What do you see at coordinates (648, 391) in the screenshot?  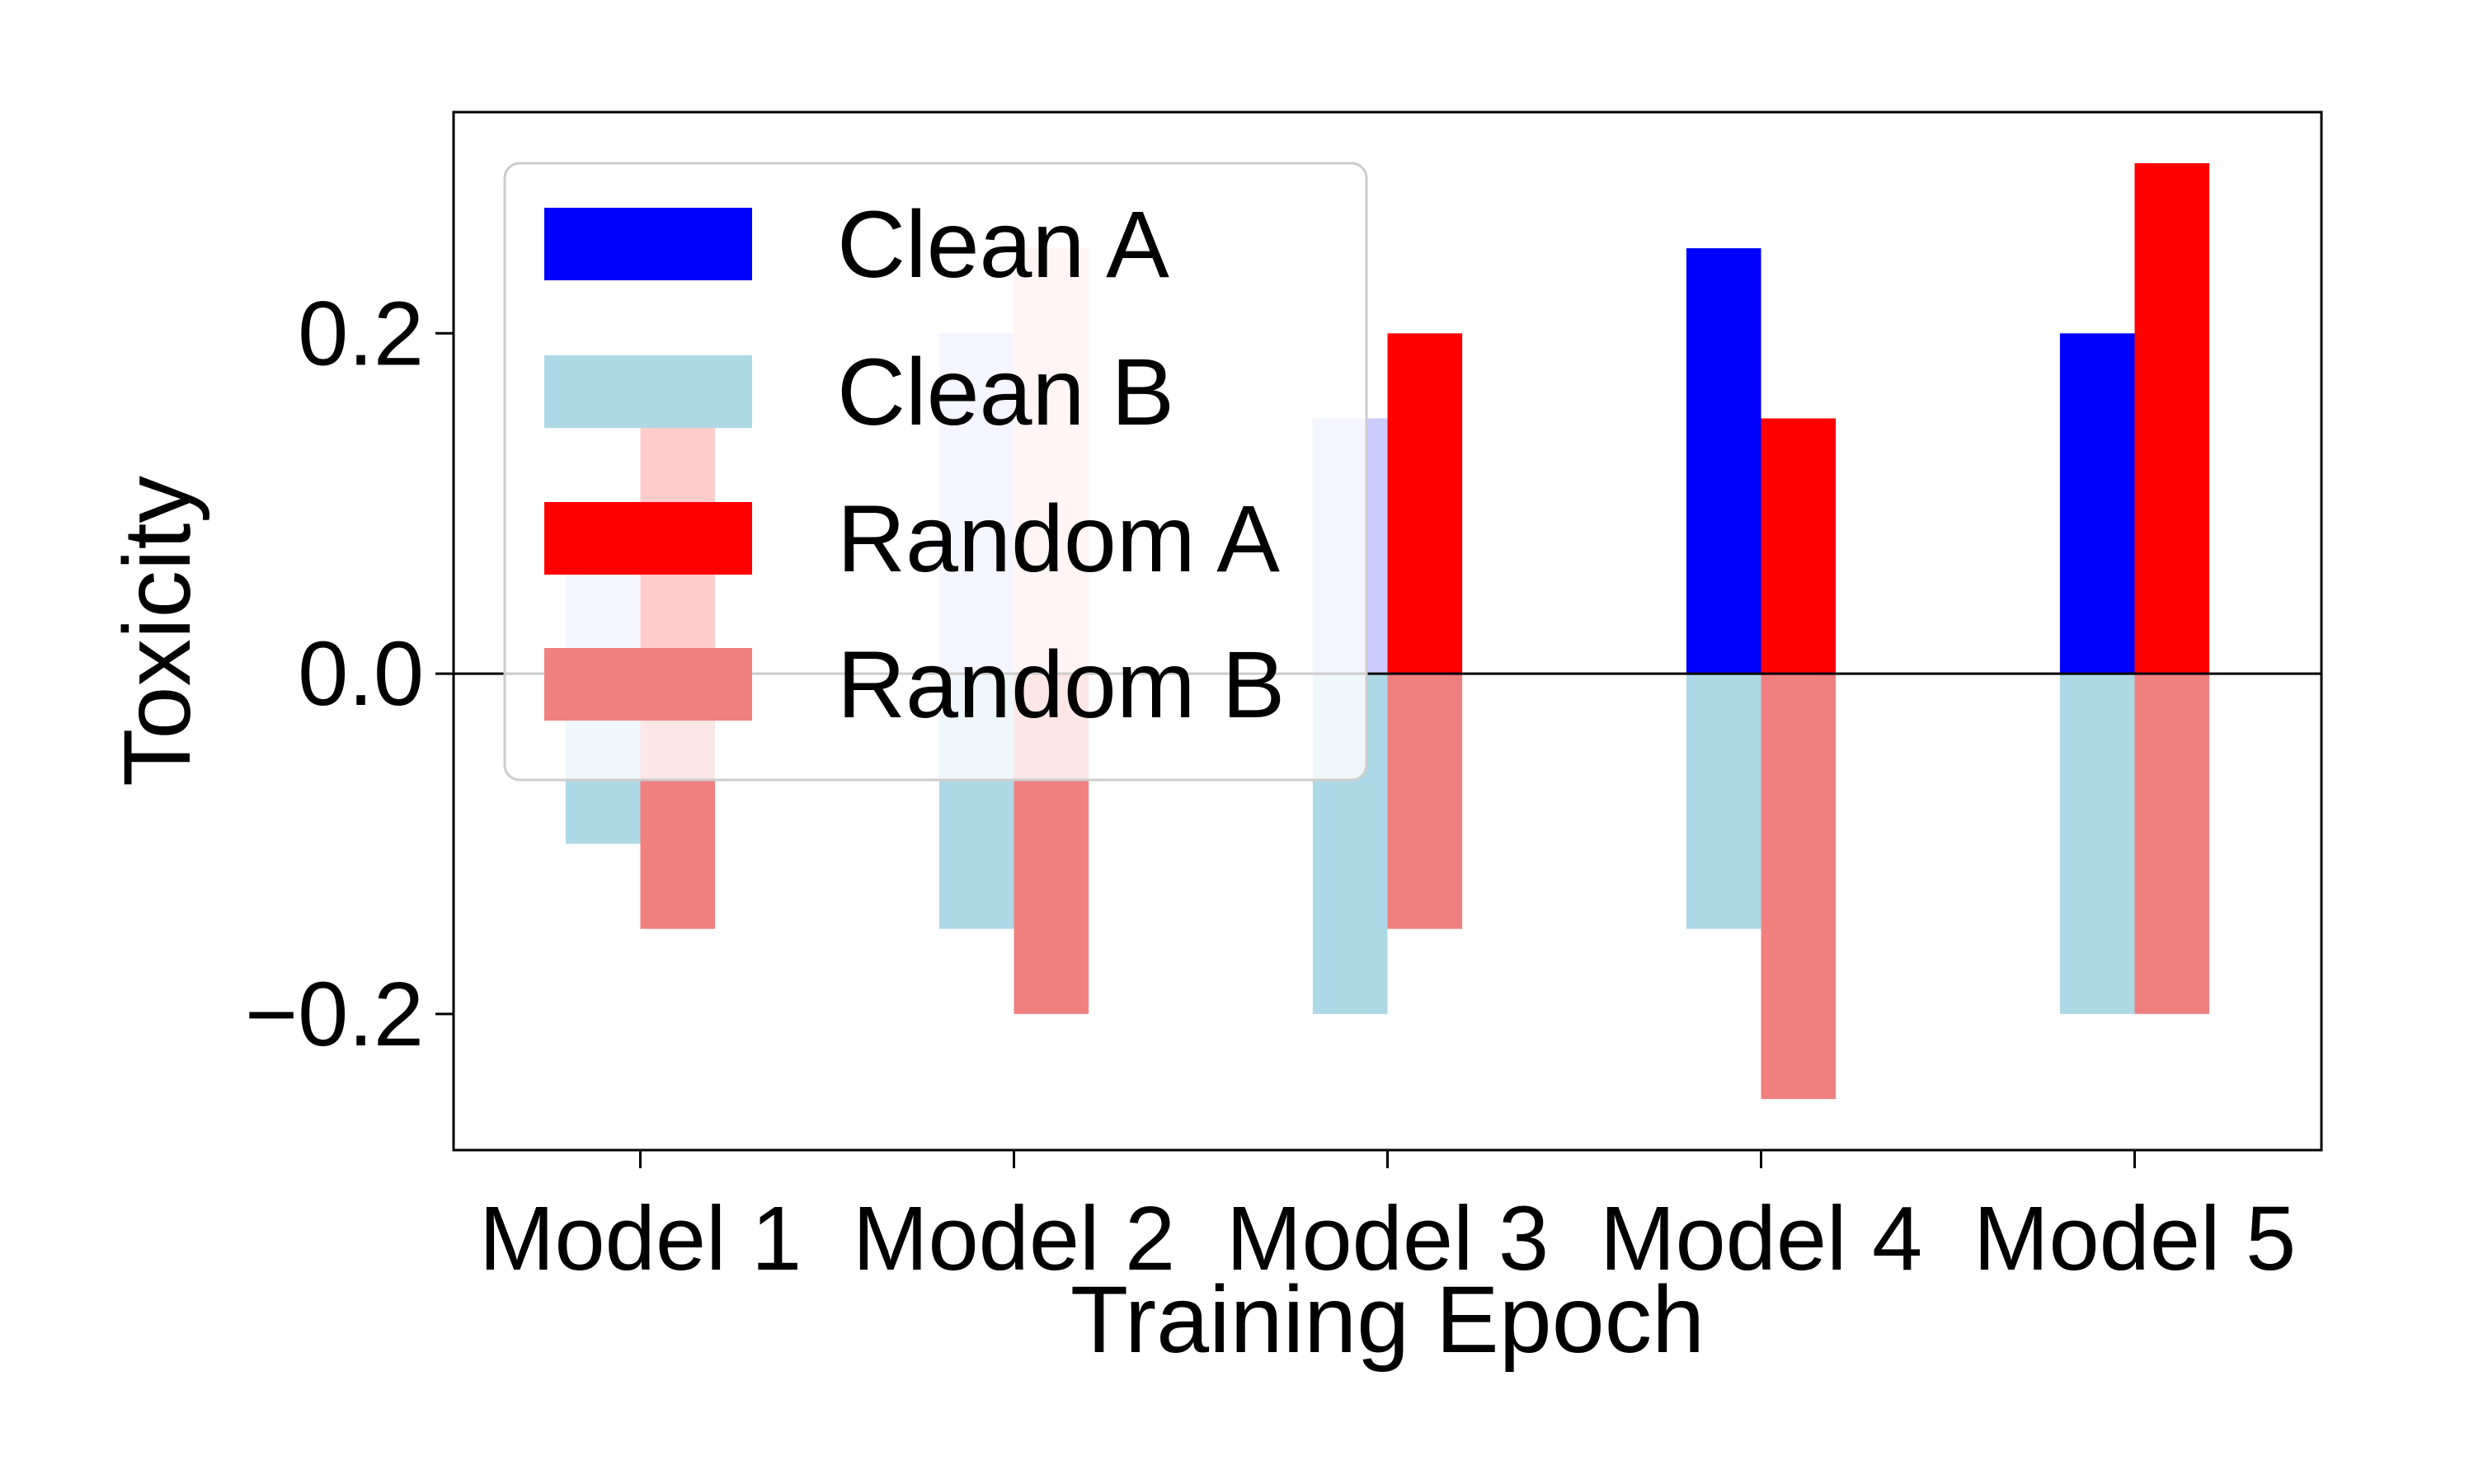 I see `legend-swatch-clean-b` at bounding box center [648, 391].